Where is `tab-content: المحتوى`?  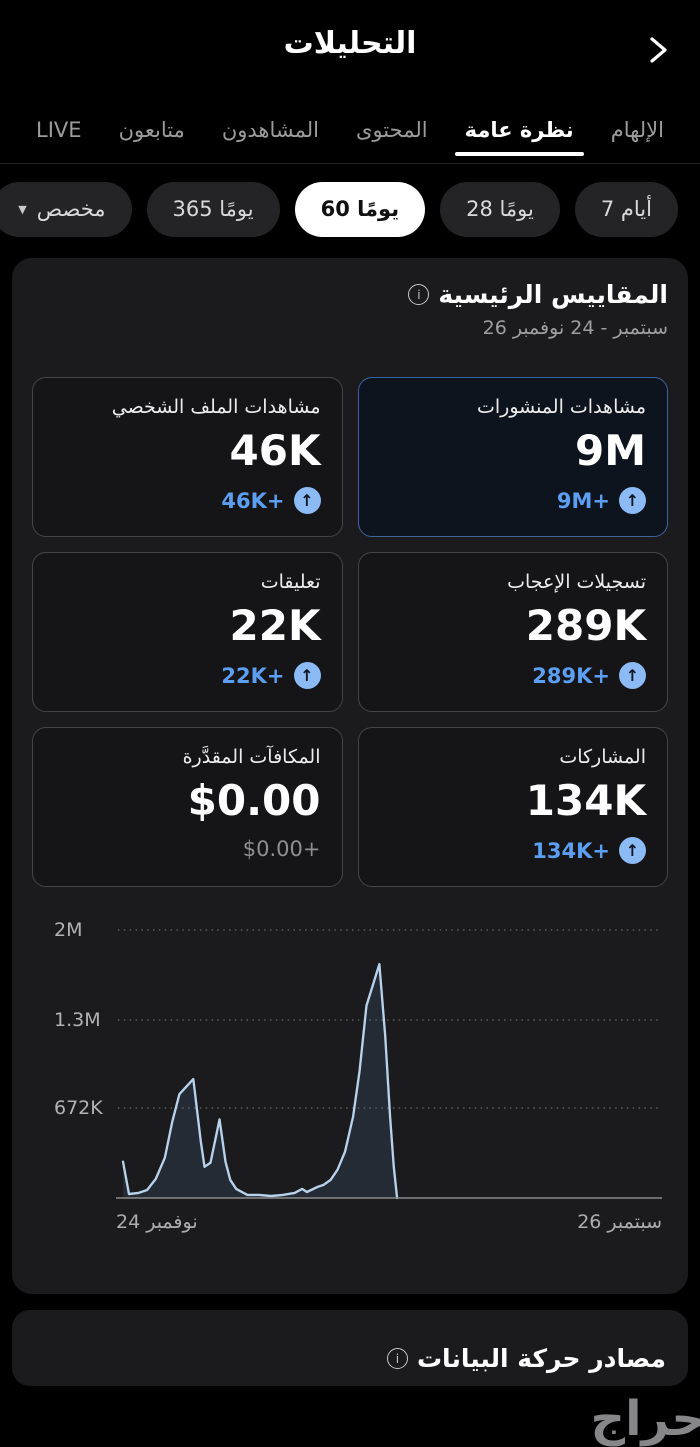
tab-content: المحتوى is located at coordinates (392, 129).